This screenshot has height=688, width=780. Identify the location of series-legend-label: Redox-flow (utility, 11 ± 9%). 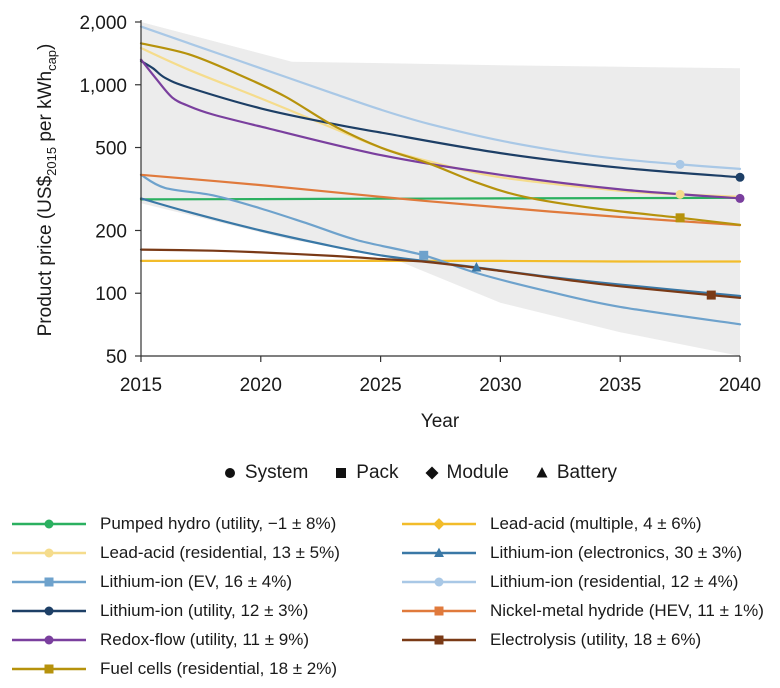
(204, 639).